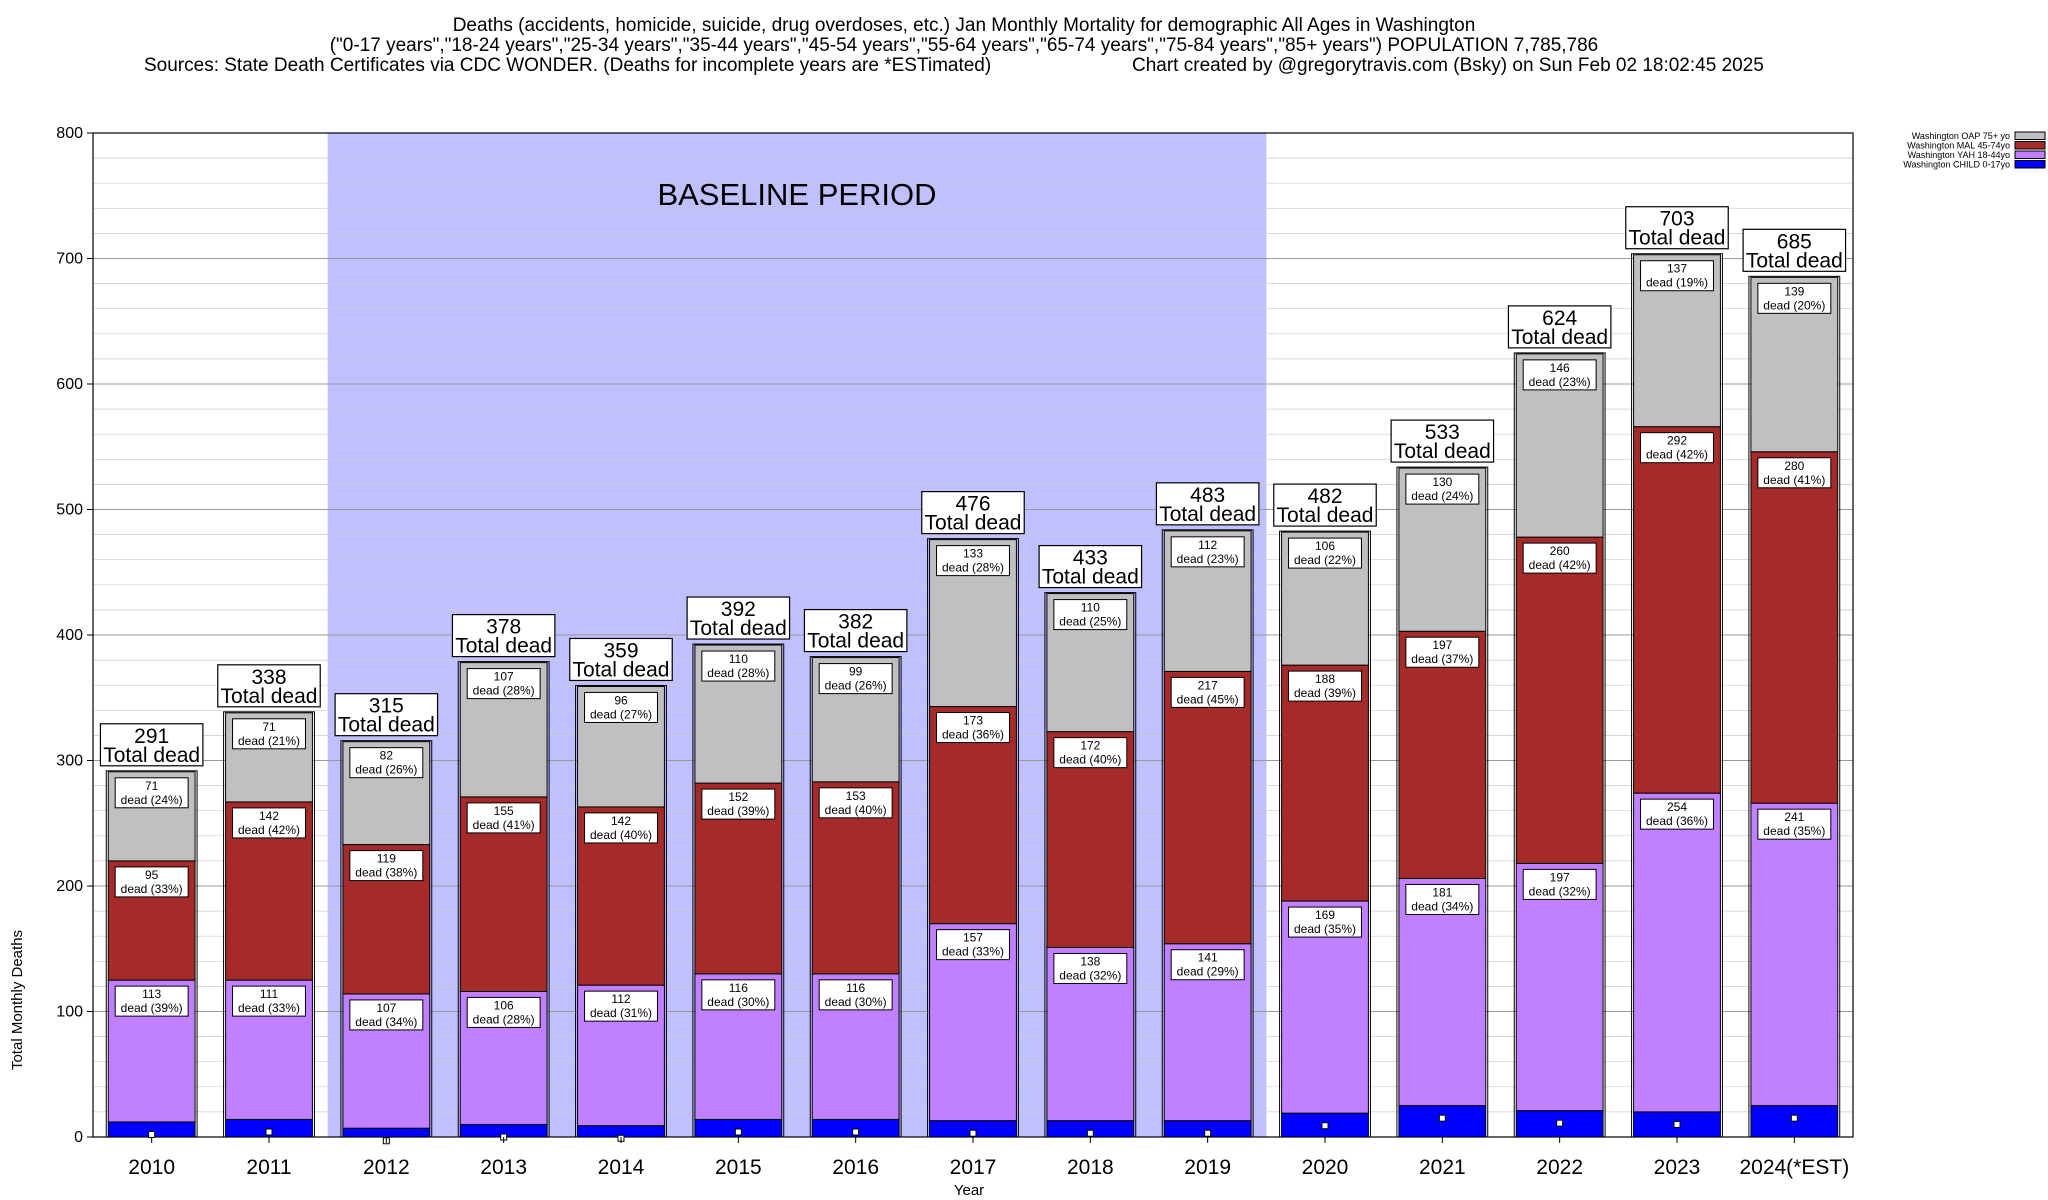  Describe the element at coordinates (1794, 466) in the screenshot. I see `segment-value-label: 280` at that location.